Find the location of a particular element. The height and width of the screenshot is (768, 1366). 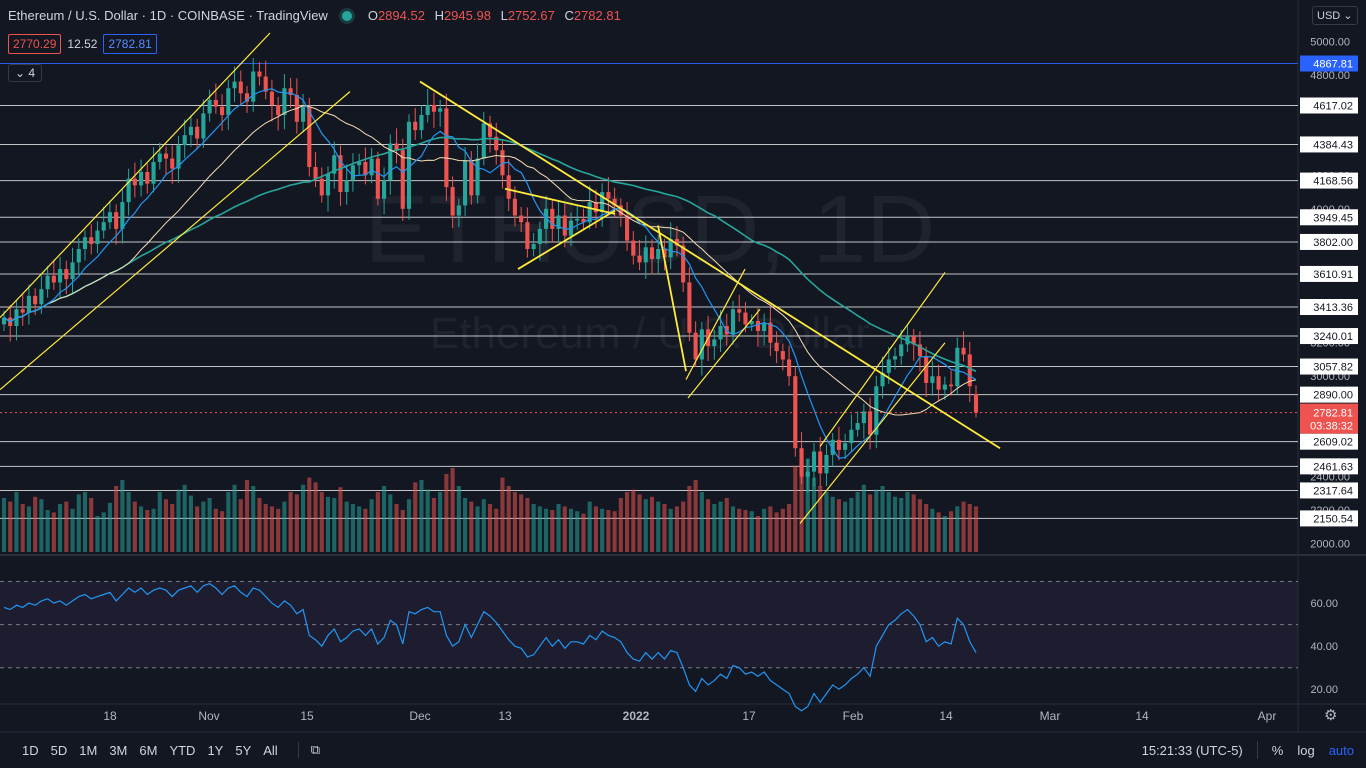

timeframe-1m: 1M is located at coordinates (88, 750).